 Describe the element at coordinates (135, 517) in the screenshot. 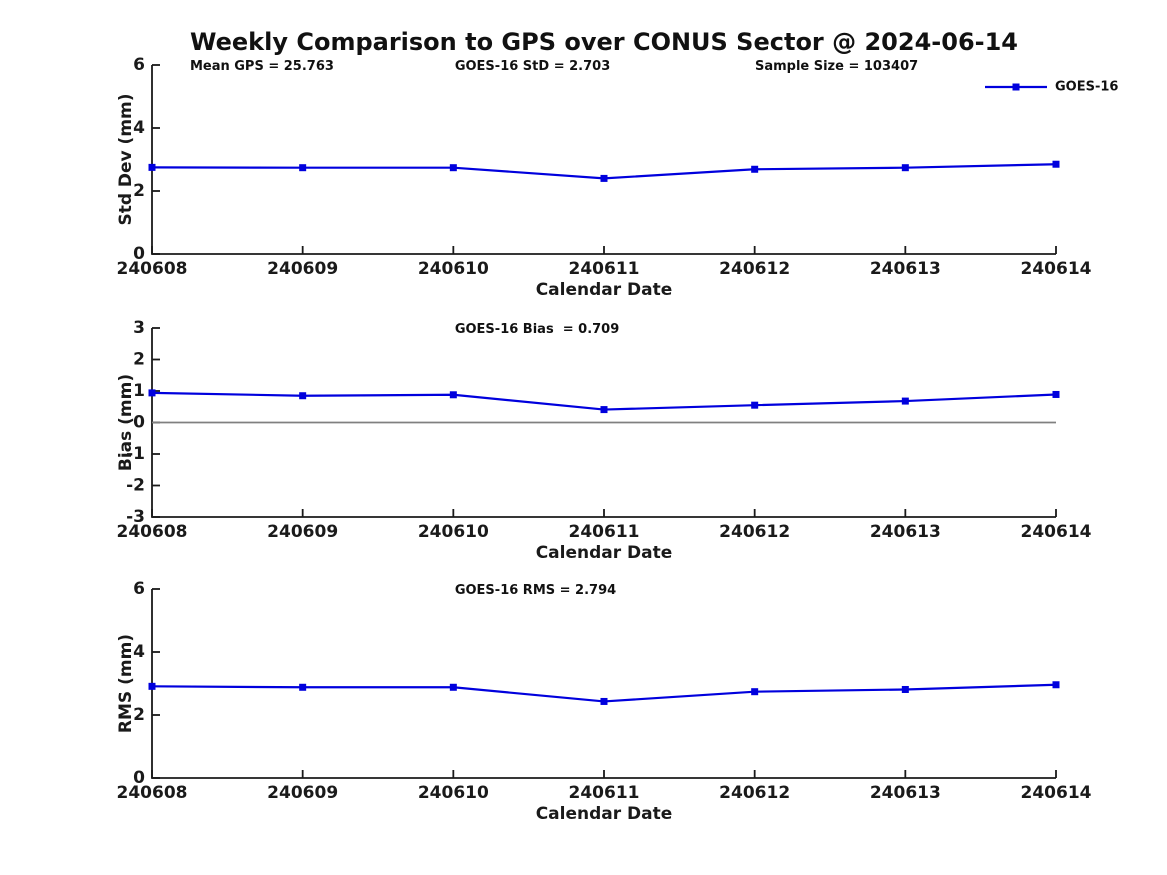

I see `y-tick-label: -3` at that location.